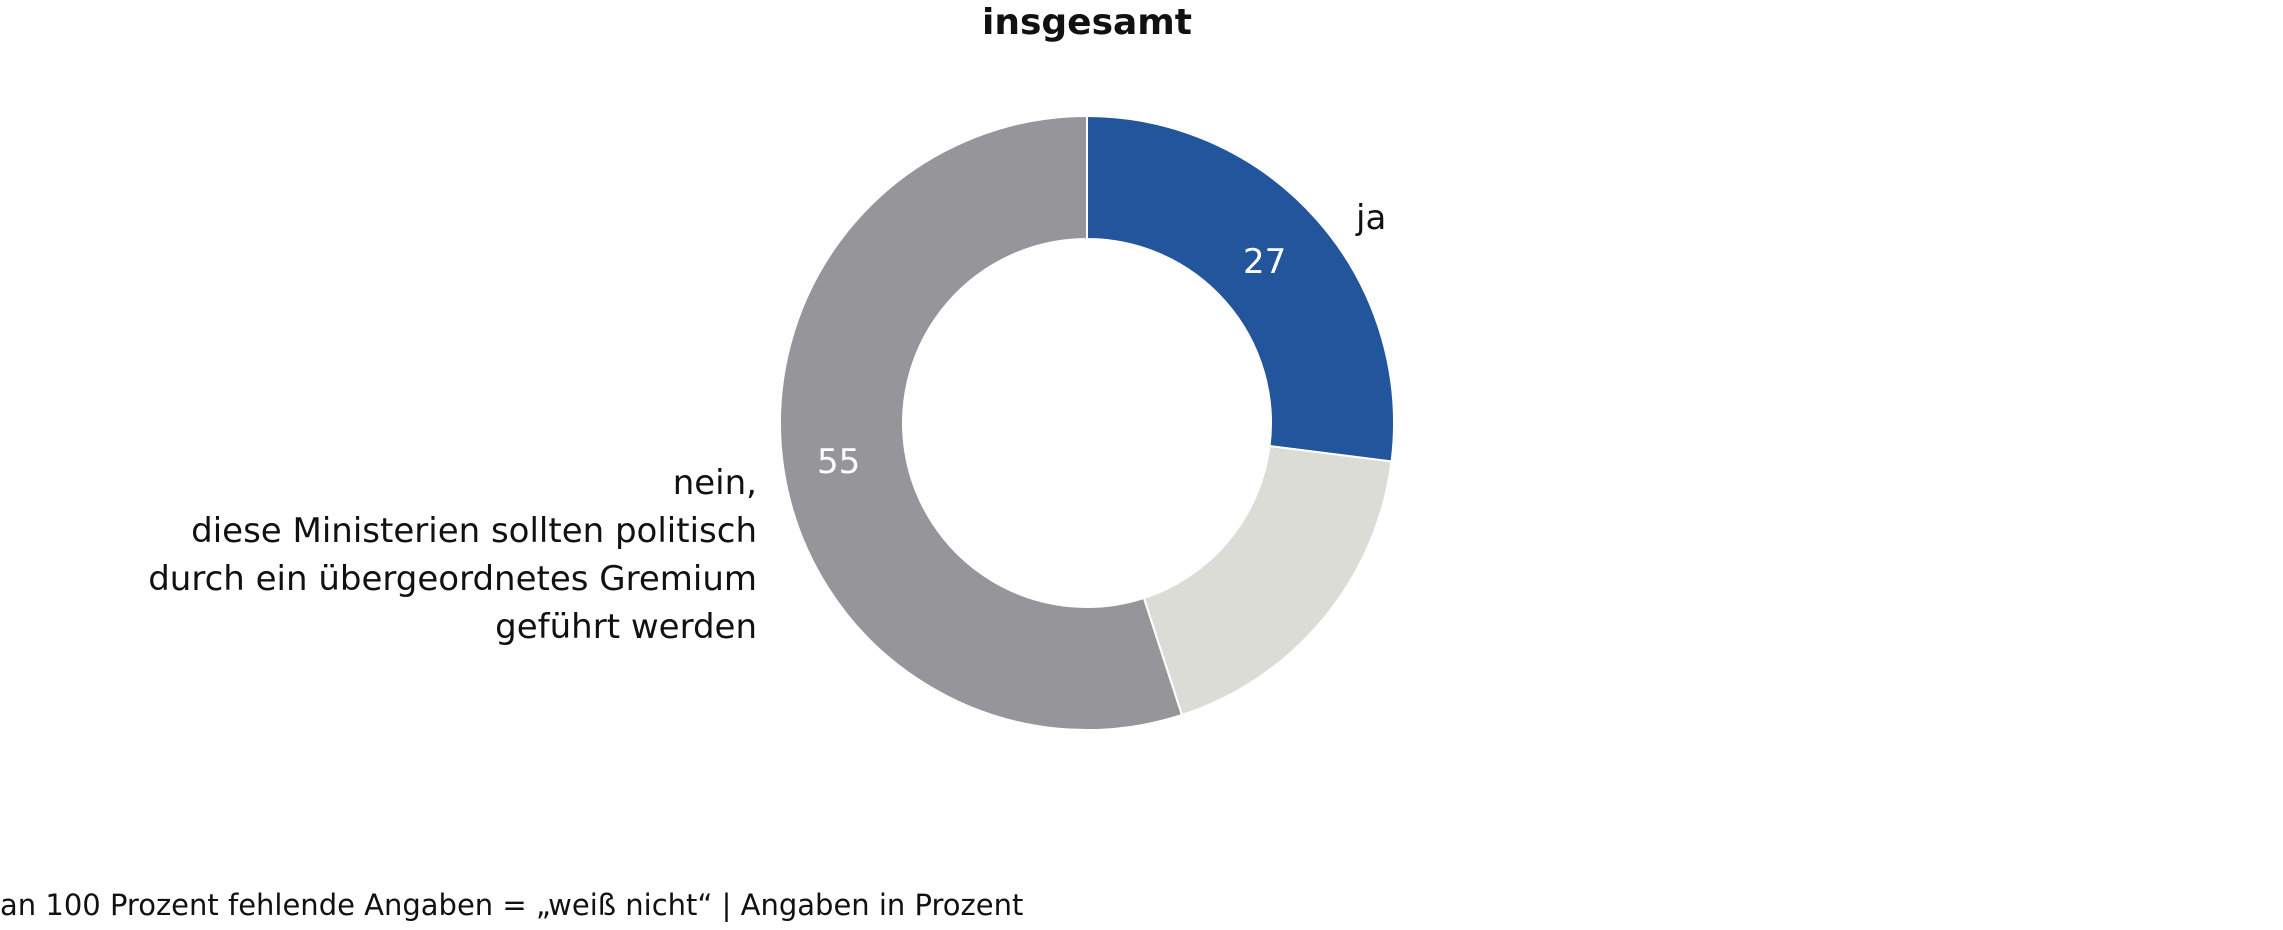 The width and height of the screenshot is (2283, 930). What do you see at coordinates (839, 462) in the screenshot?
I see `slice-value-nein: 55` at bounding box center [839, 462].